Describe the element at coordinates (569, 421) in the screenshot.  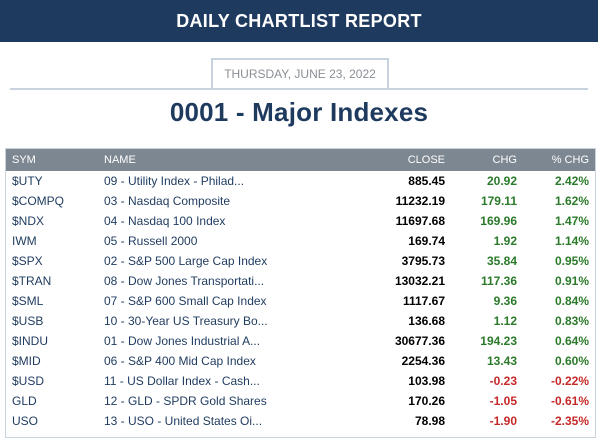
I see `percent-change-value: -2.35%` at that location.